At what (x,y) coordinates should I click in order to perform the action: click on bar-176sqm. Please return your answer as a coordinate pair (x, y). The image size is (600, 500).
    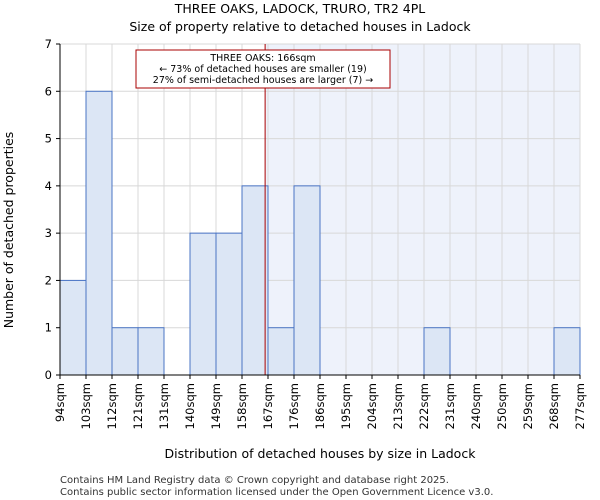
    Looking at the image, I should click on (307, 280).